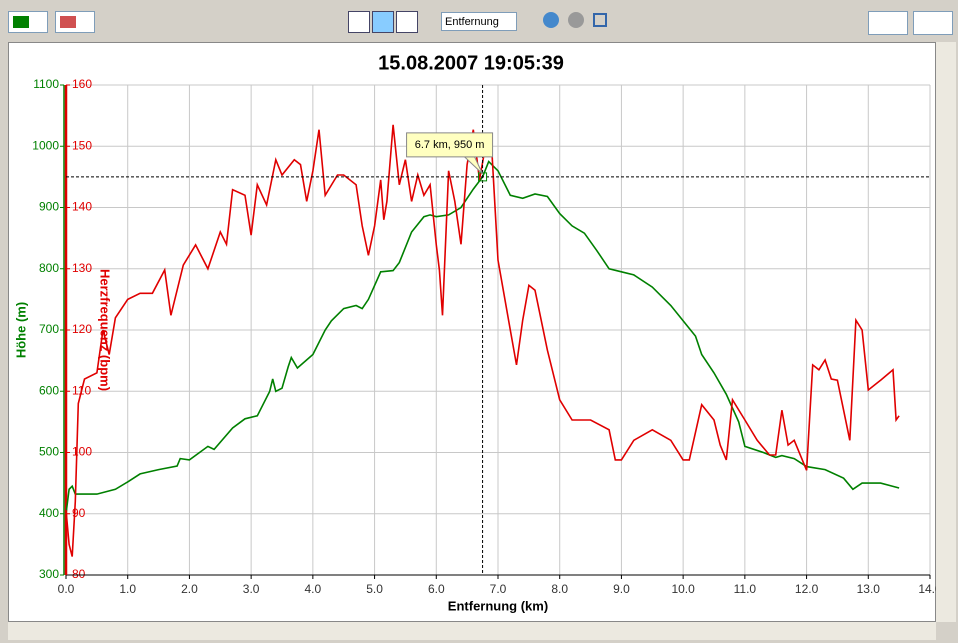 The width and height of the screenshot is (958, 643). I want to click on x-tick-label: 4.0, so click(313, 589).